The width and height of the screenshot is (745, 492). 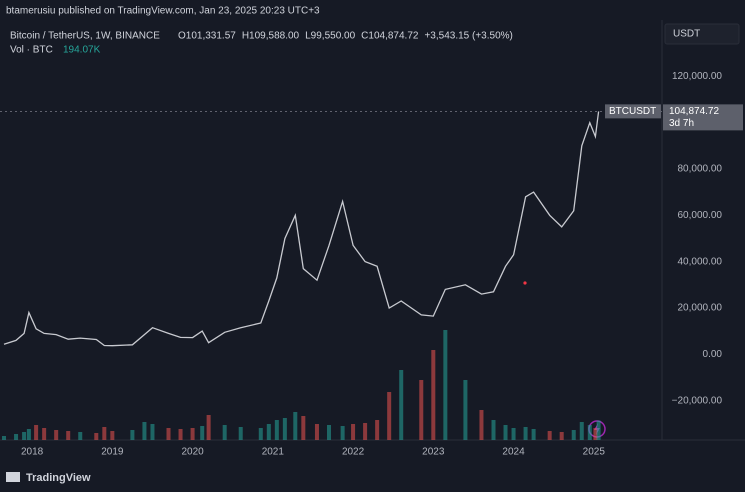 I want to click on y-tick-label: 80,000.00, so click(x=700, y=169).